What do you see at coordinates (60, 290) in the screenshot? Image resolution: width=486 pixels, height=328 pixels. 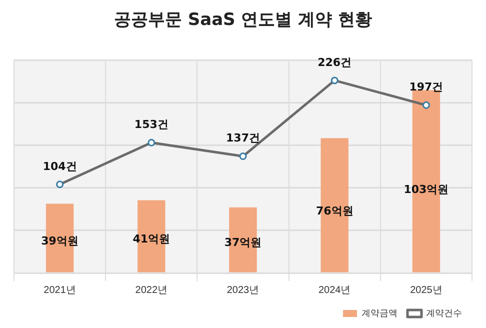 I see `x-tick-label: 2021년` at bounding box center [60, 290].